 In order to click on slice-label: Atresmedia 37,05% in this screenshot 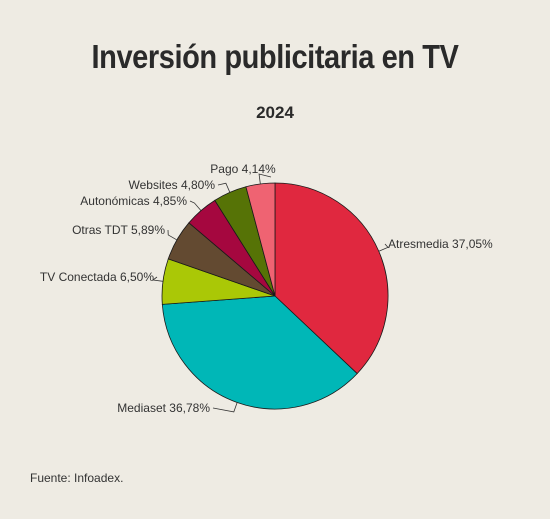, I will do `click(440, 244)`.